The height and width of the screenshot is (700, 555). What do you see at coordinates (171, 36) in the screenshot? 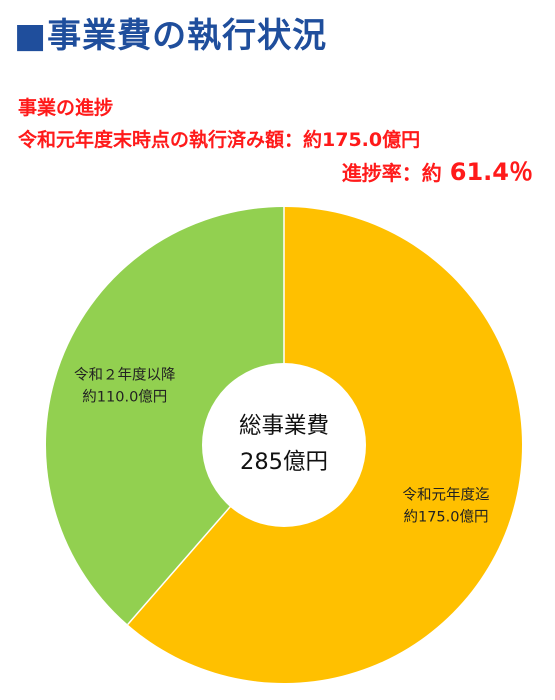
I see `page-title: ■事業費の執行状況` at bounding box center [171, 36].